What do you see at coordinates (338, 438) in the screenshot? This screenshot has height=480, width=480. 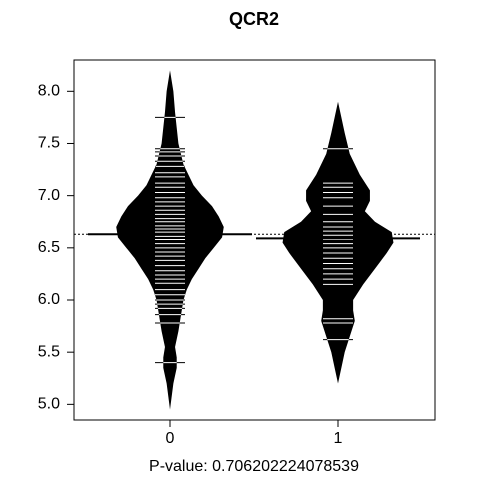 I see `x-tick-label: 1` at bounding box center [338, 438].